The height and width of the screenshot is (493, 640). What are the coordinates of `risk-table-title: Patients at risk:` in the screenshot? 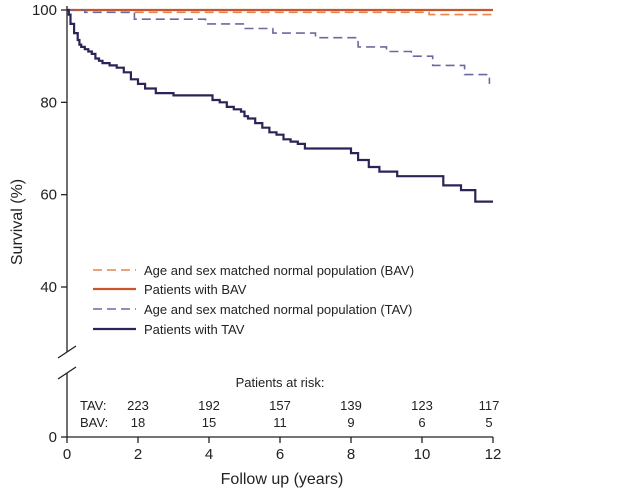 It's located at (280, 382).